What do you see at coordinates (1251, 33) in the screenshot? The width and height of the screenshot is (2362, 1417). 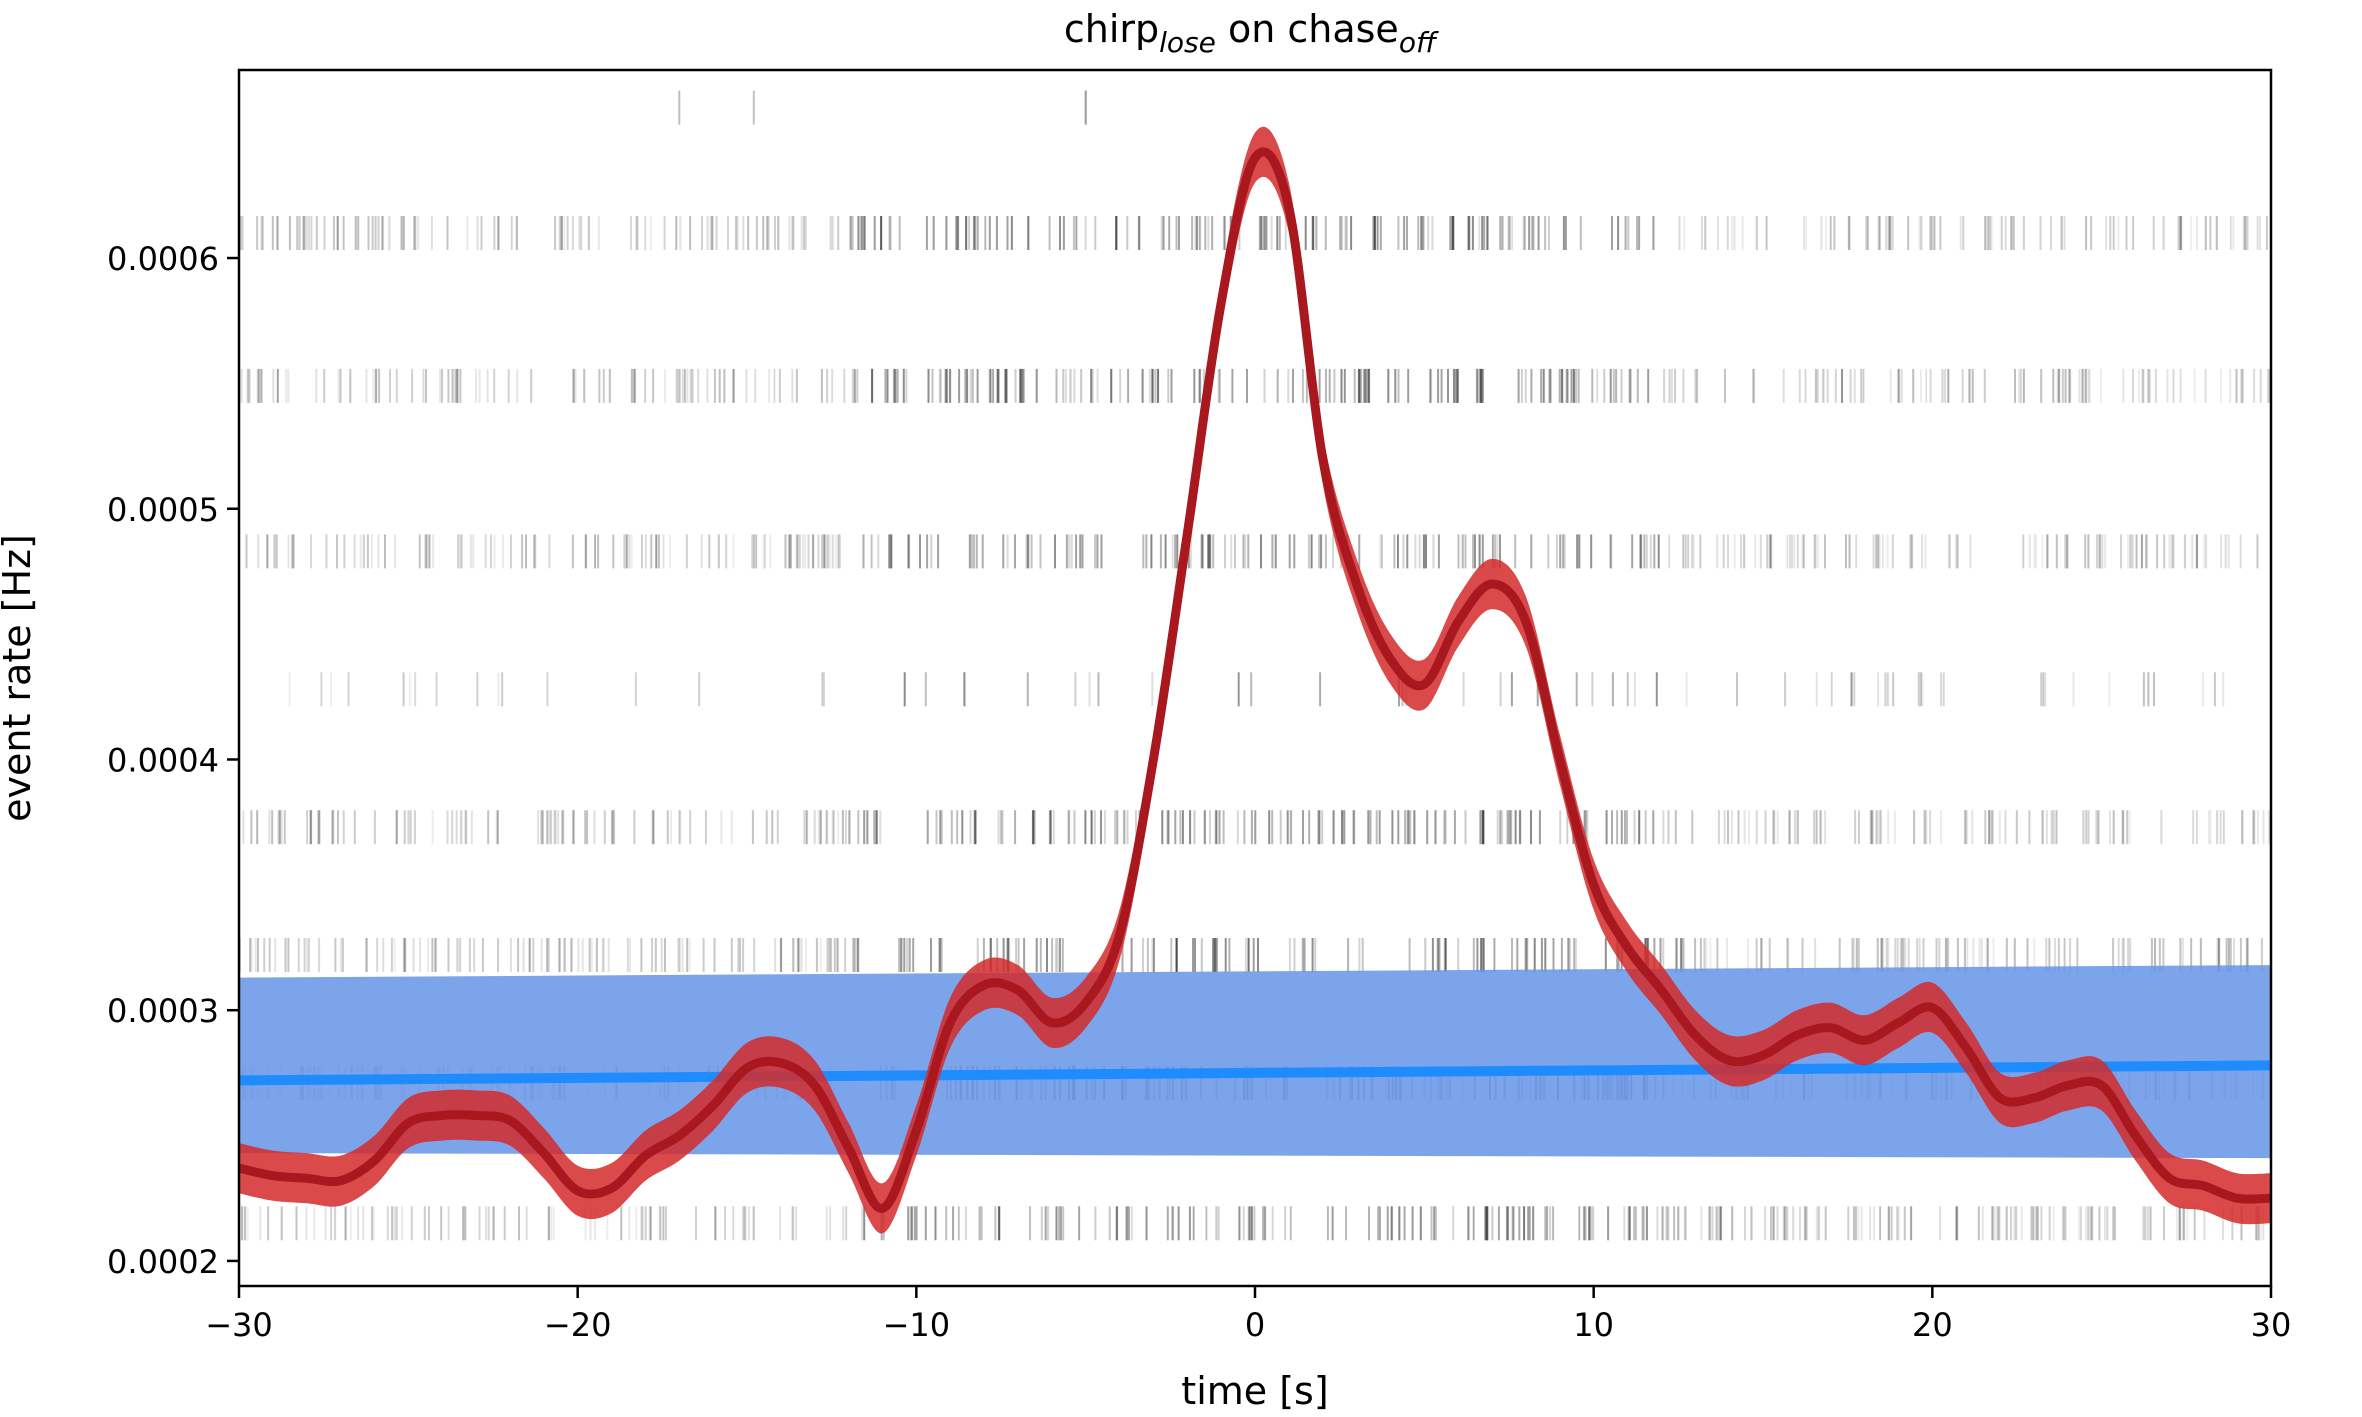 I see `chart-title: chirplose on chaseoff` at bounding box center [1251, 33].